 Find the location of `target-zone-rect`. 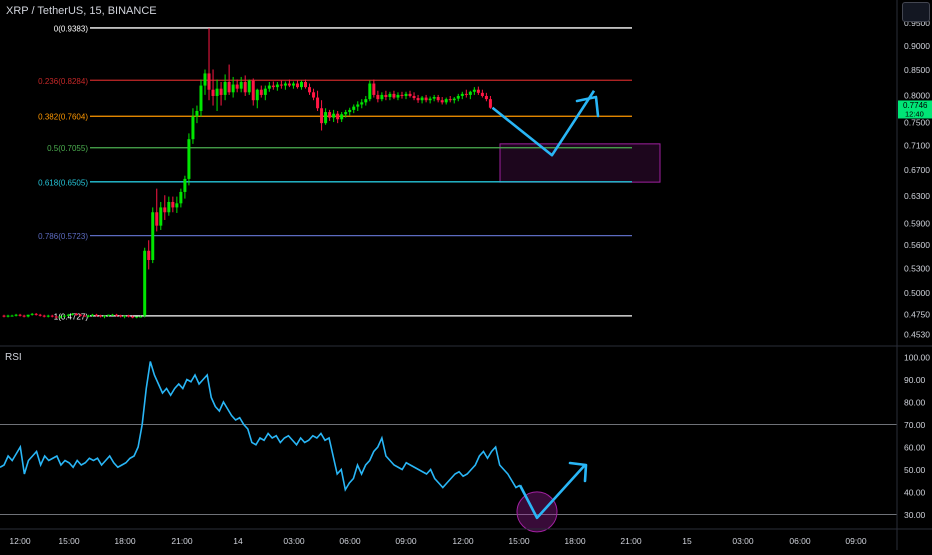

target-zone-rect is located at coordinates (580, 163).